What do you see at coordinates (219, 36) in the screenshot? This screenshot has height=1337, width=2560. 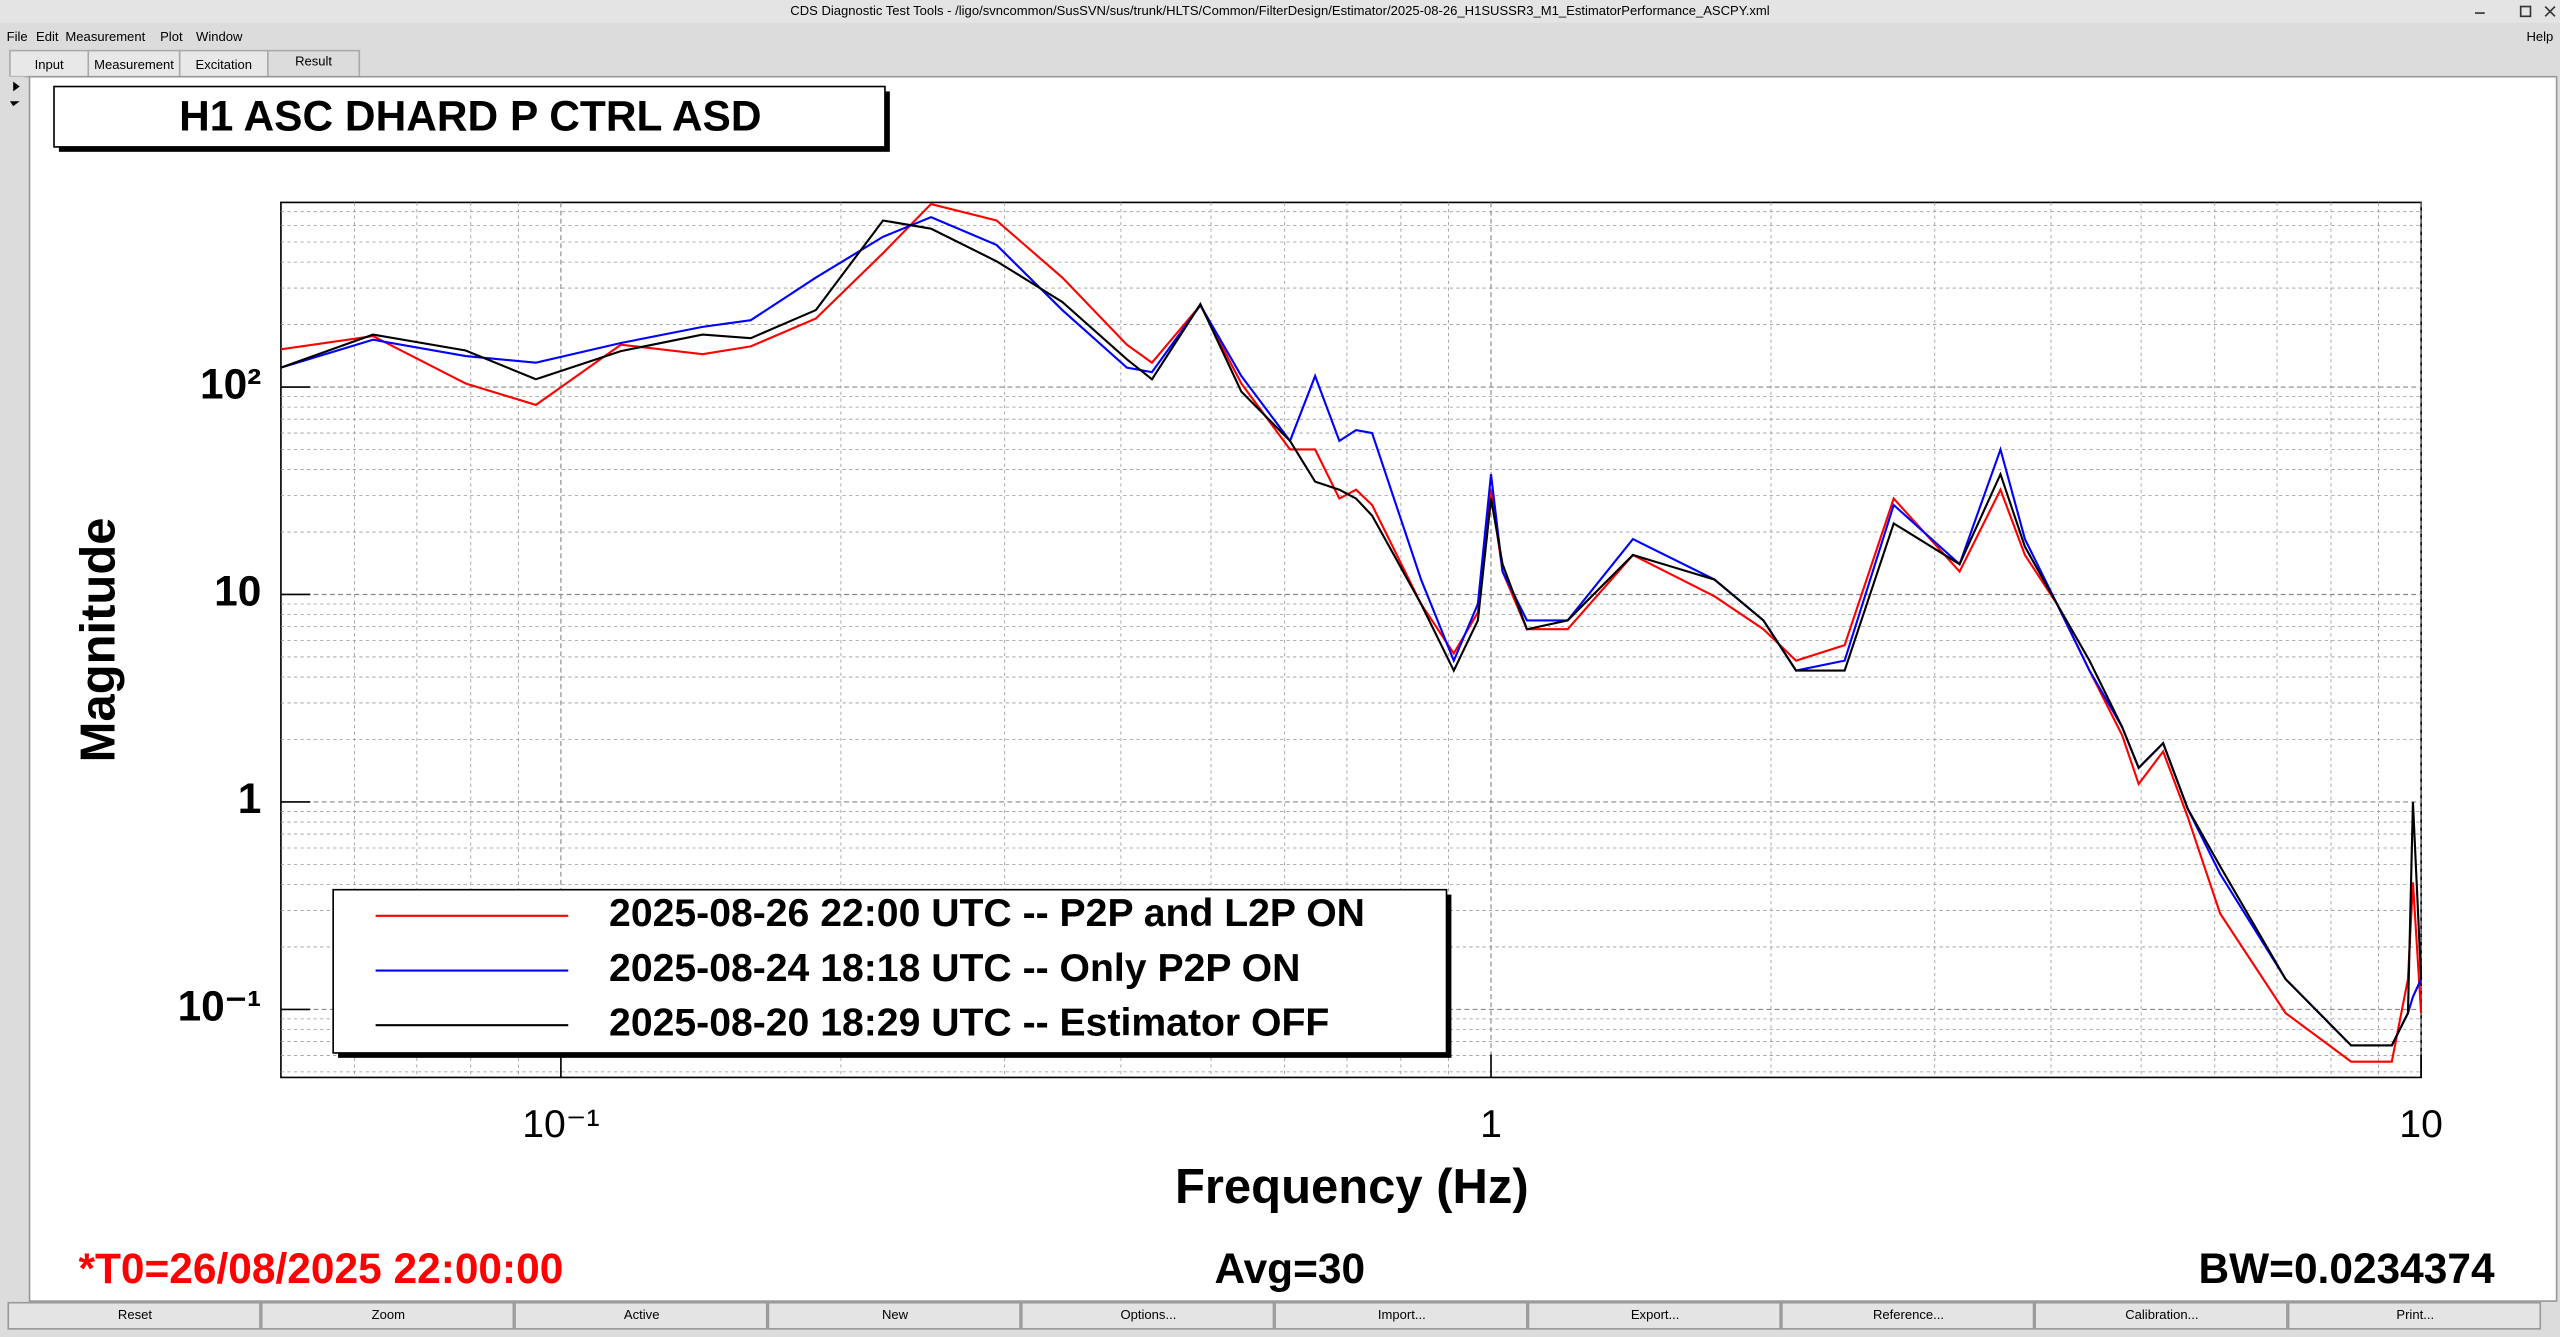 I see `menu-item: Window` at bounding box center [219, 36].